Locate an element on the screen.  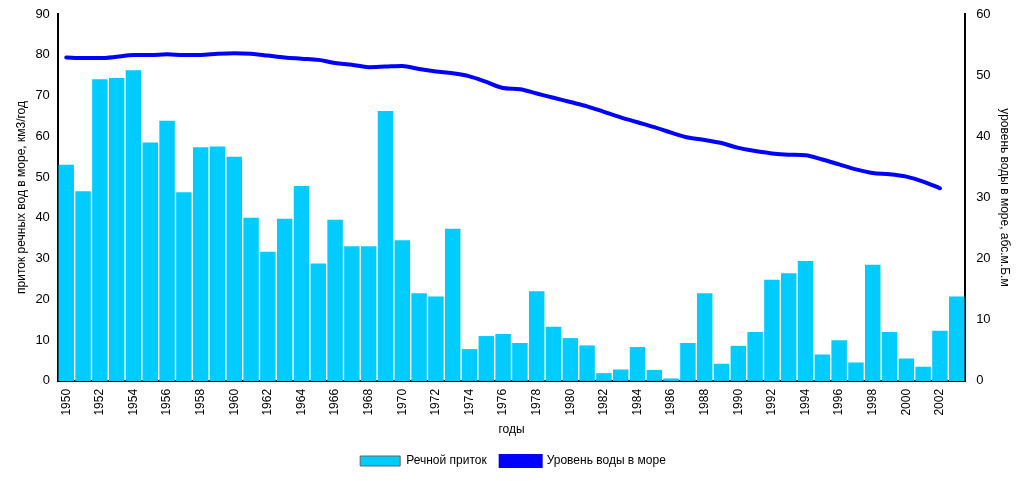
y2-axis-title: уровень воды в море, абс.м.Б.м is located at coordinates (1005, 197).